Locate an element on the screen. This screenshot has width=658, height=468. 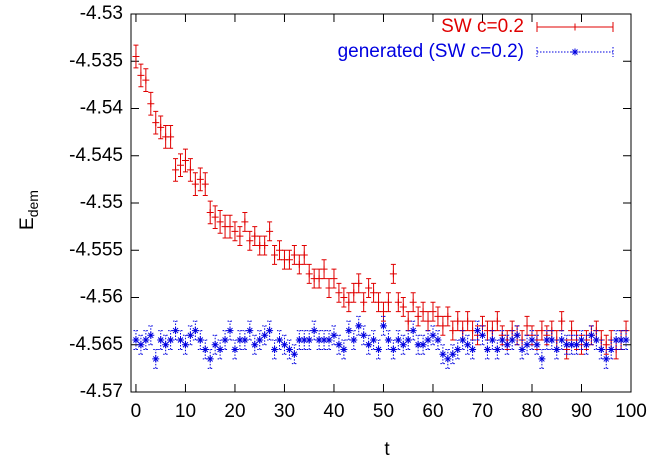
x-tick-label: 90 is located at coordinates (581, 411).